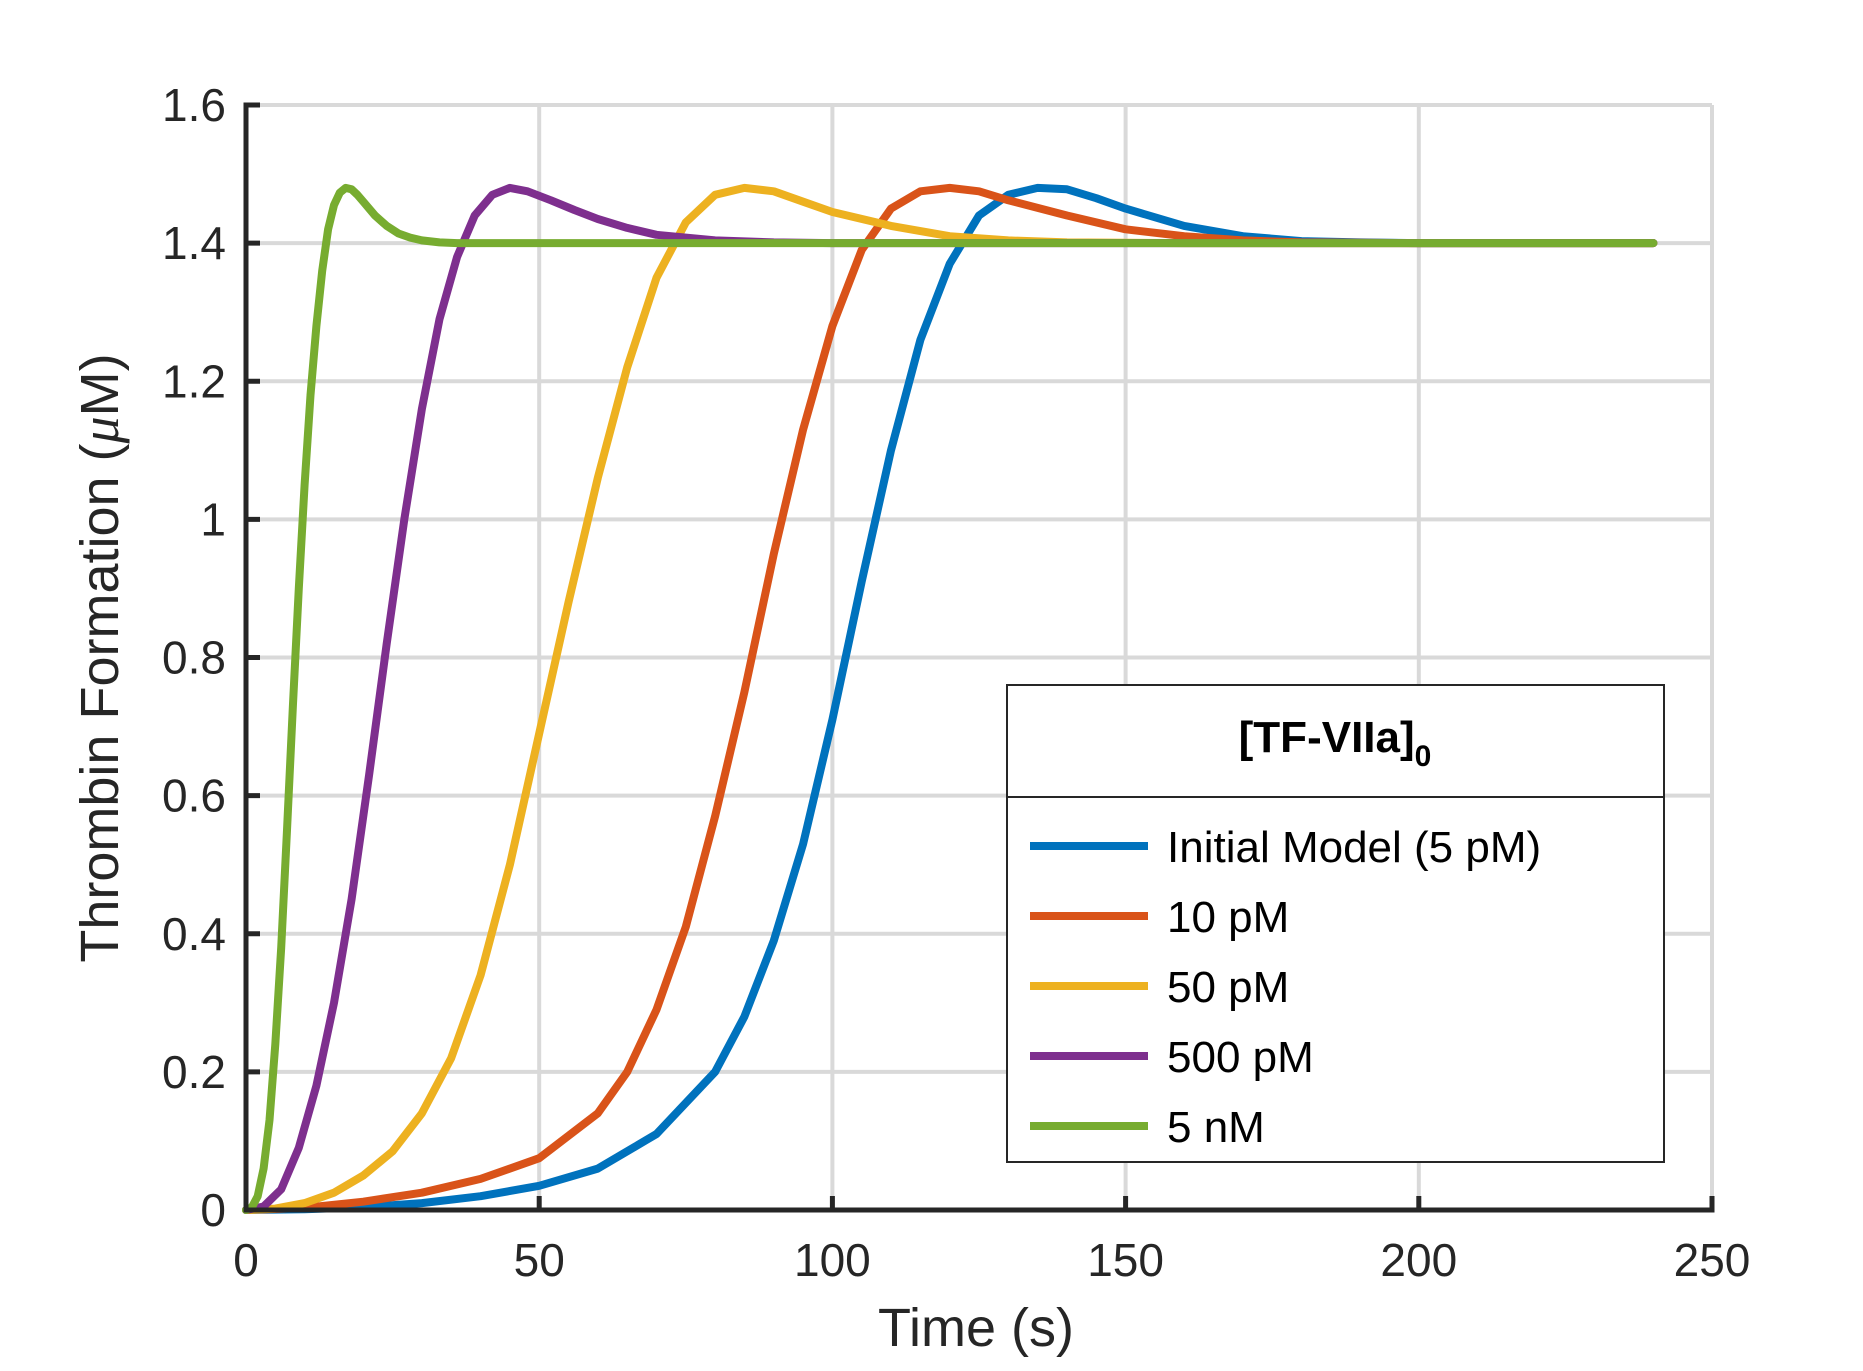 Image resolution: width=1863 pixels, height=1371 pixels. What do you see at coordinates (213, 1210) in the screenshot?
I see `y-tick-label: 0` at bounding box center [213, 1210].